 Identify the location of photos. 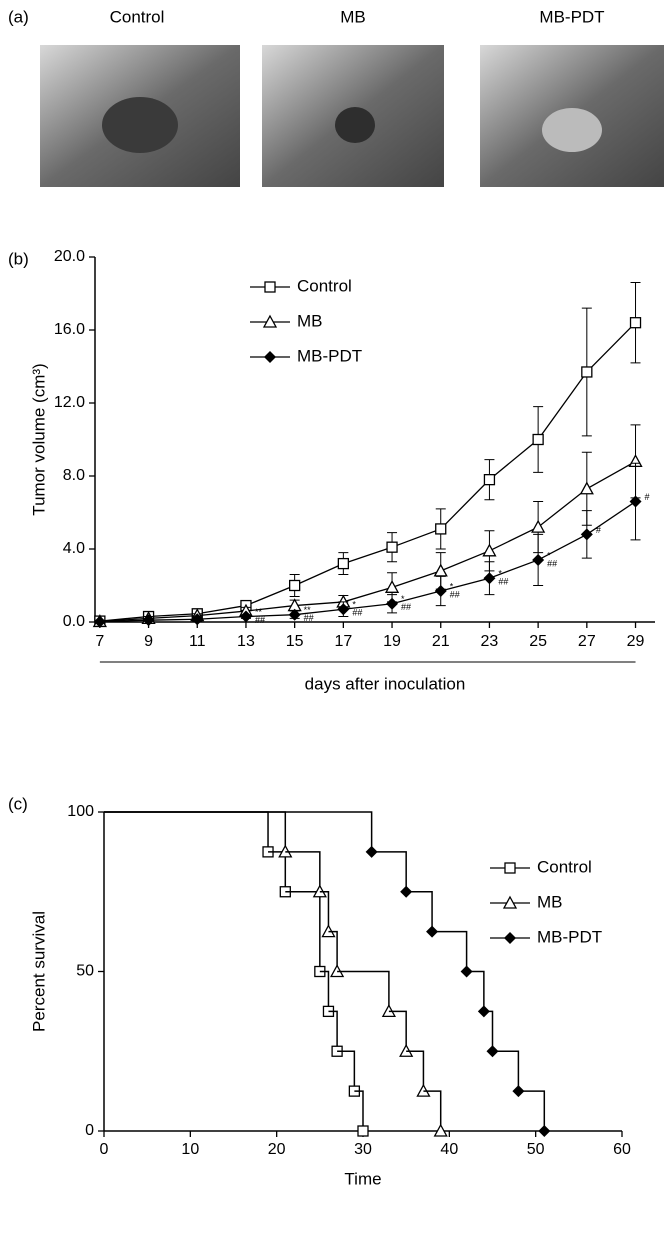
(352, 116).